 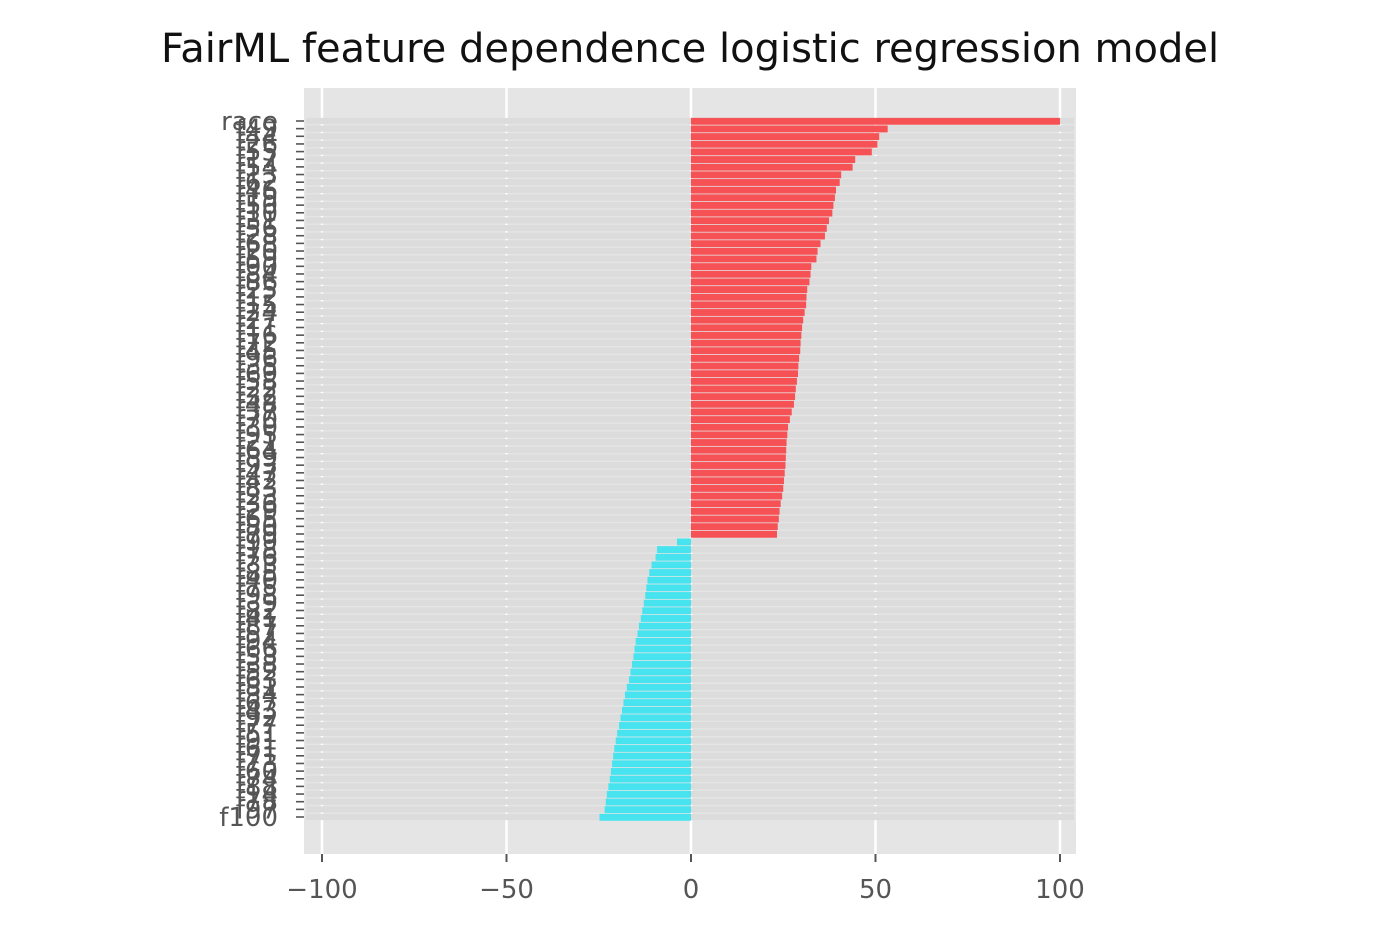 What do you see at coordinates (257, 520) in the screenshot?
I see `y-tick-label: f65` at bounding box center [257, 520].